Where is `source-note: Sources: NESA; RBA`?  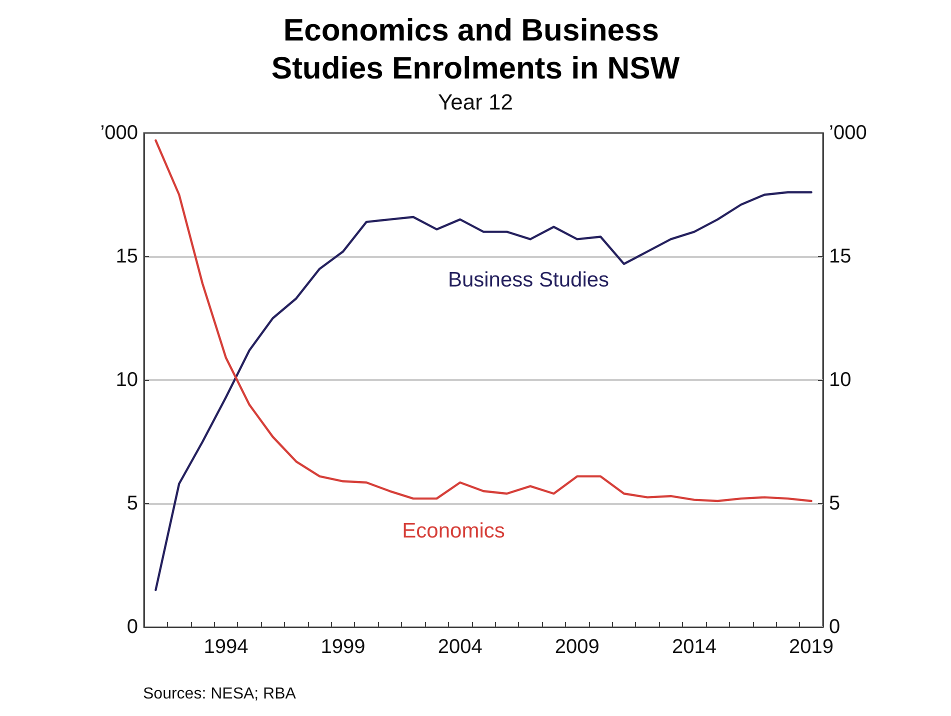
source-note: Sources: NESA; RBA is located at coordinates (219, 694).